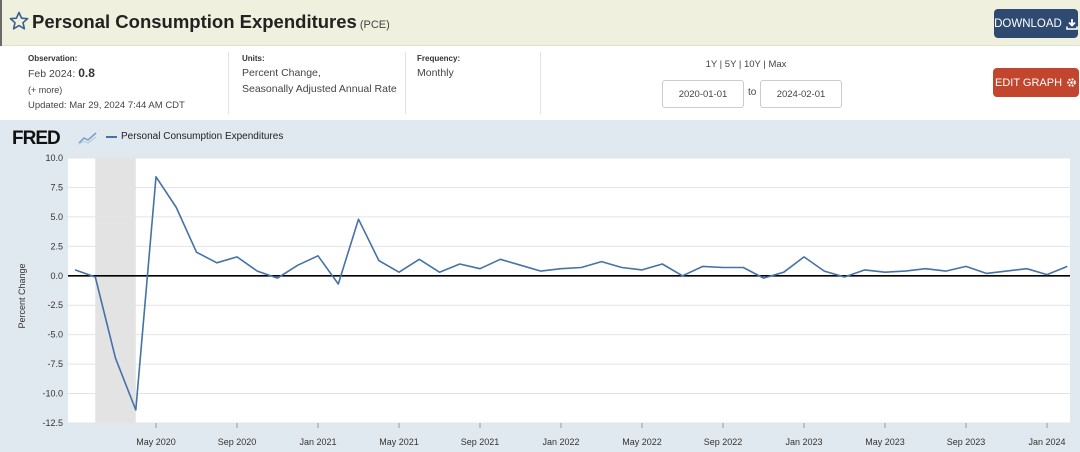 Image resolution: width=1080 pixels, height=452 pixels. I want to click on updated-value: Mar 29, 2024 7:44 AM CDT, so click(127, 105).